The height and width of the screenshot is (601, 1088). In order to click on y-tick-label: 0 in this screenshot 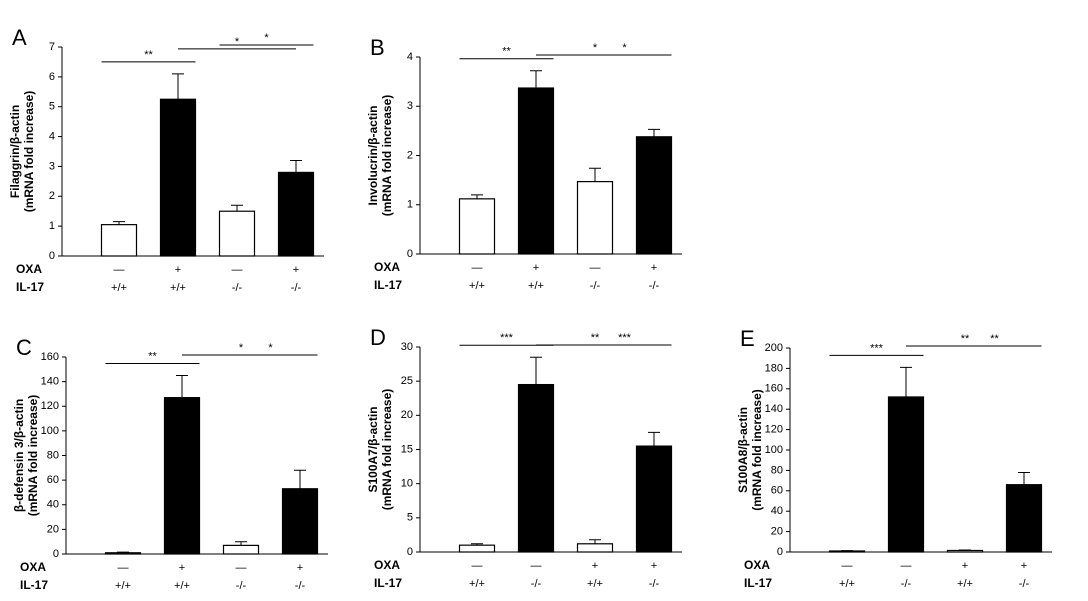, I will do `click(56, 554)`.